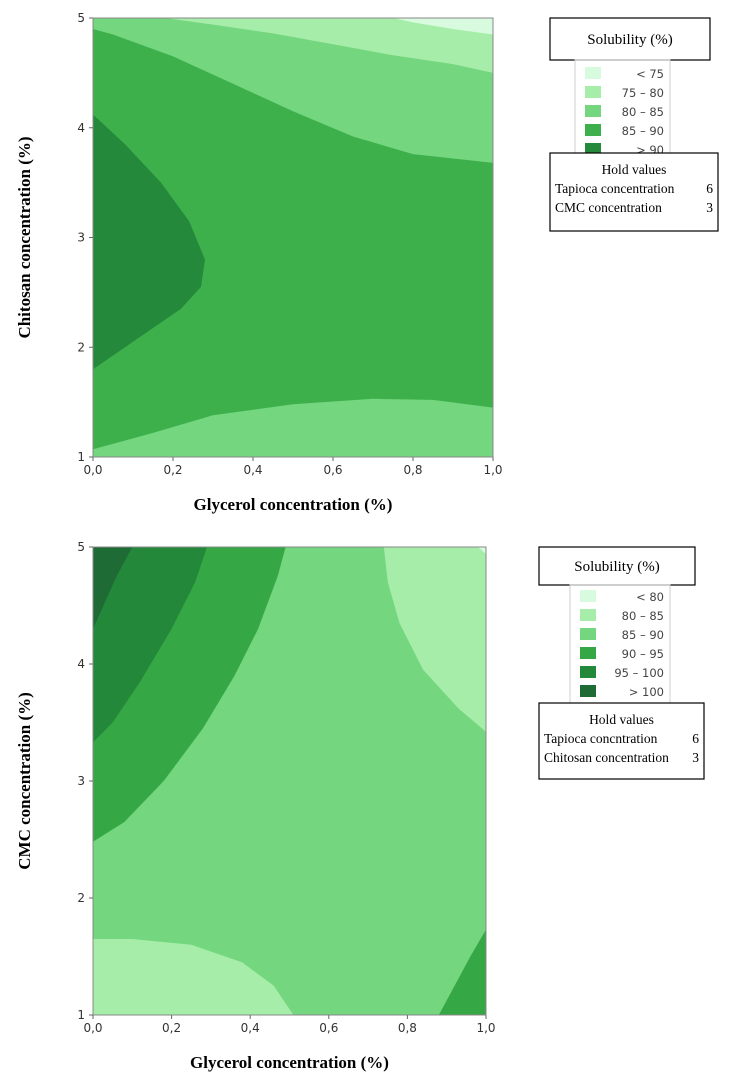 The image size is (730, 1079). What do you see at coordinates (646, 692) in the screenshot?
I see `legend-label: > 100` at bounding box center [646, 692].